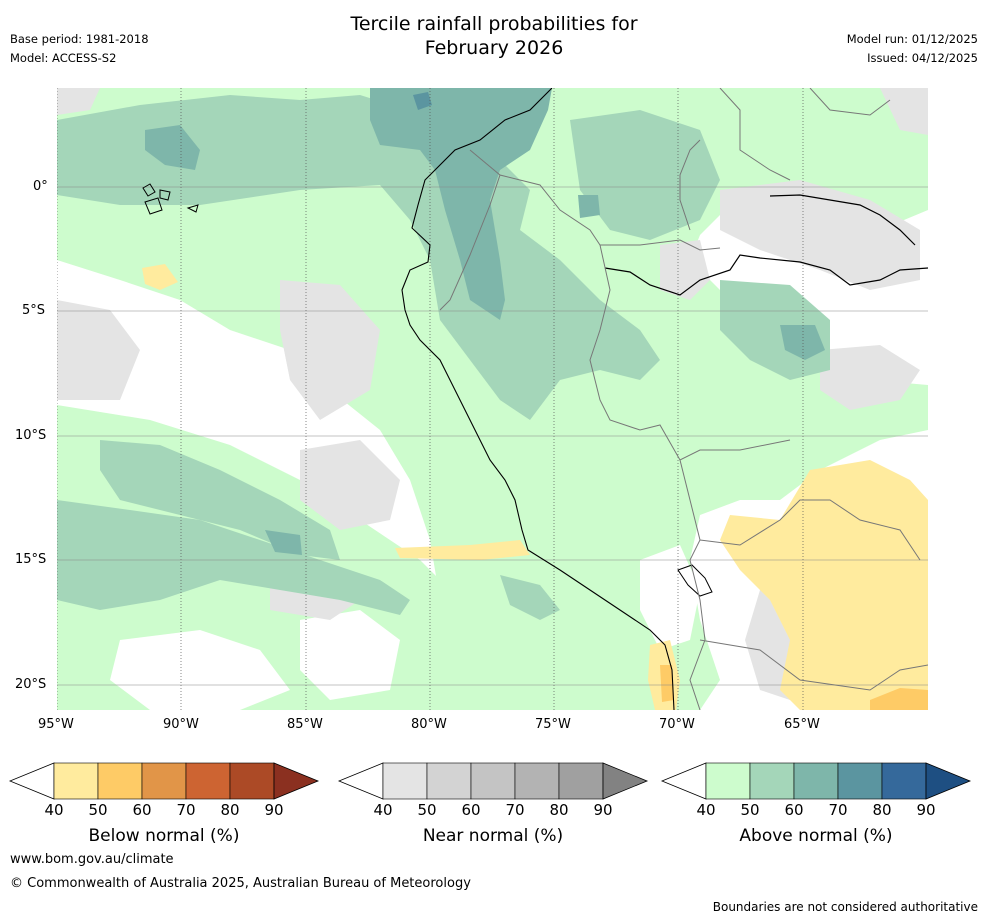 The width and height of the screenshot is (988, 919). I want to click on cb0-tick-40: 40, so click(54, 810).